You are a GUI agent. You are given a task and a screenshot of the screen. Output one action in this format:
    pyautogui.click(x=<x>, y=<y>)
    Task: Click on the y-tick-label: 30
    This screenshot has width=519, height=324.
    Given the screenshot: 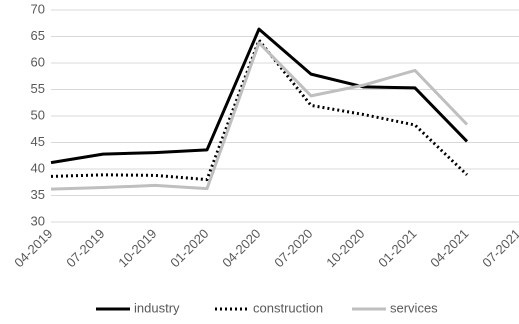 What is the action you would take?
    pyautogui.click(x=38, y=220)
    